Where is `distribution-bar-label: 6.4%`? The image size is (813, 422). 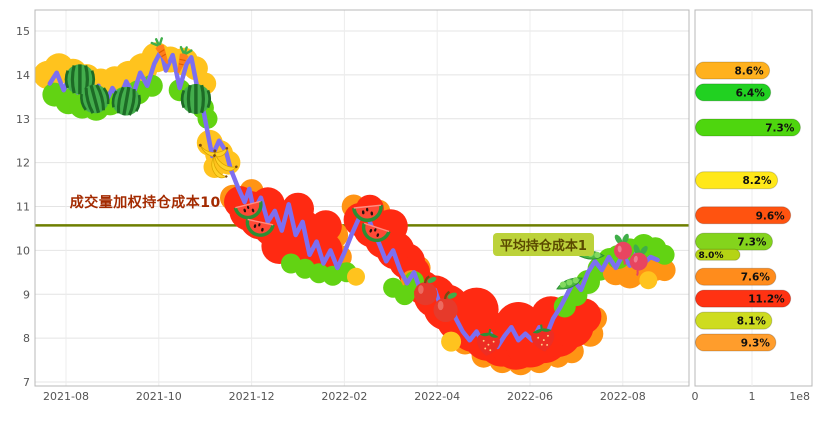 distribution-bar-label: 6.4% is located at coordinates (751, 93).